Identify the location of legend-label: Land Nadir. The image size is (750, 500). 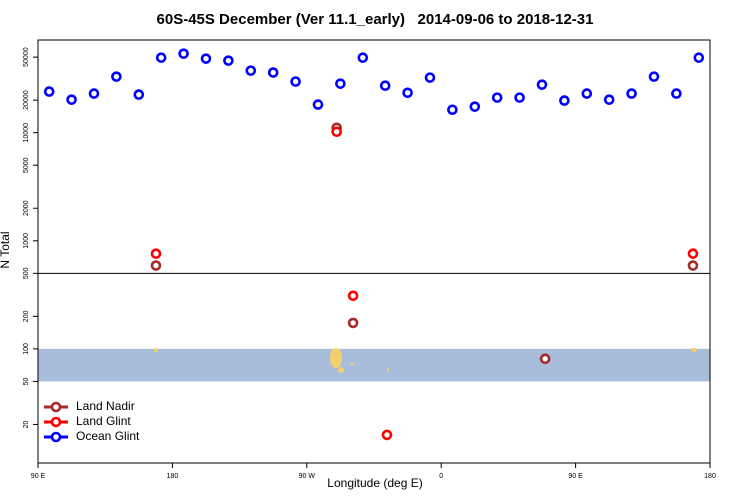
(105, 406).